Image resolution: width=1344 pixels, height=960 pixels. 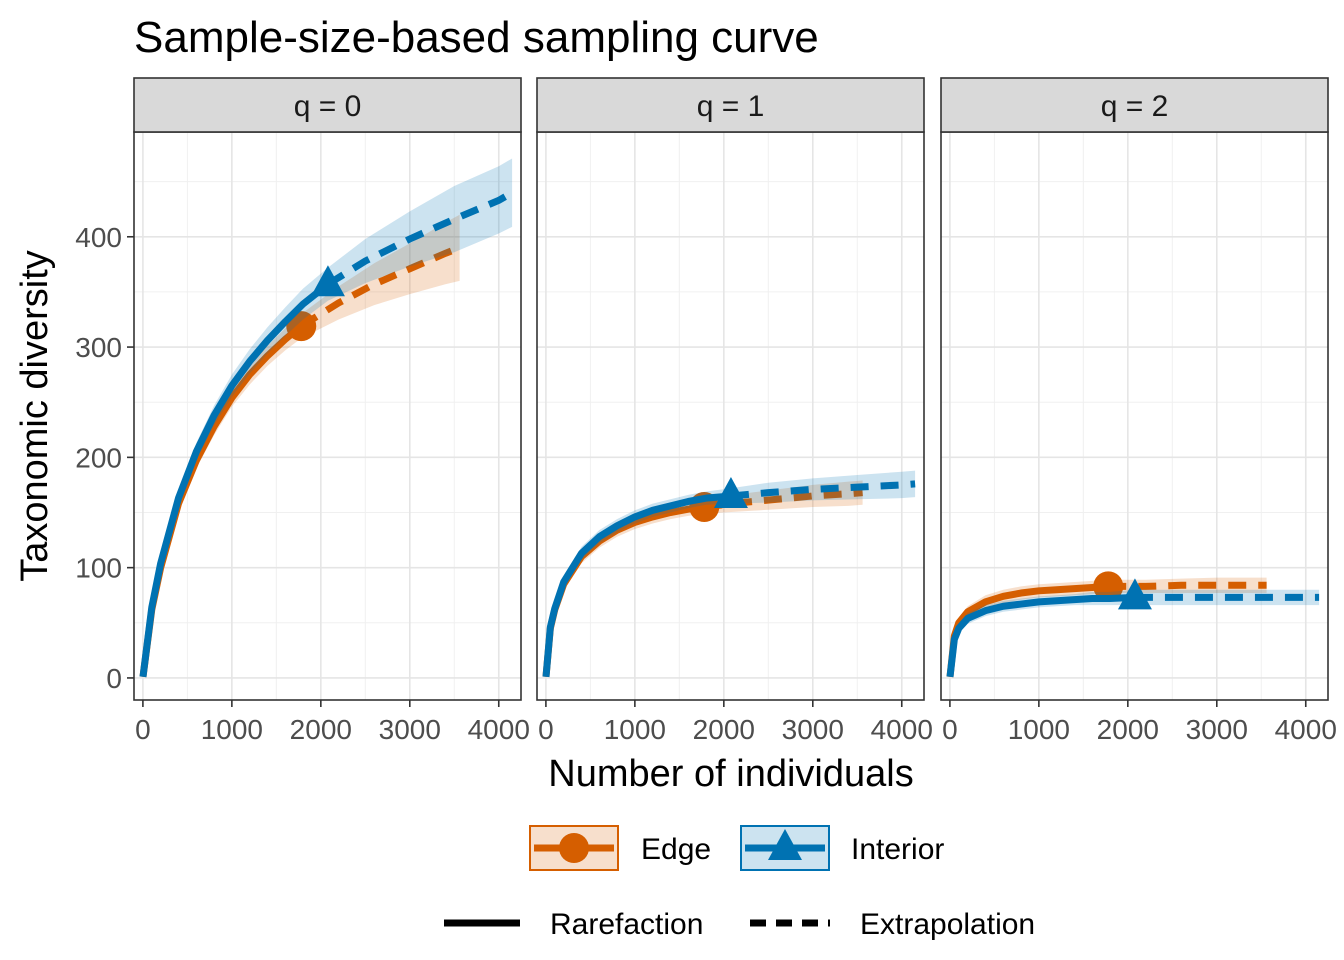 What do you see at coordinates (620, 848) in the screenshot?
I see `legend-item-edge: Edge` at bounding box center [620, 848].